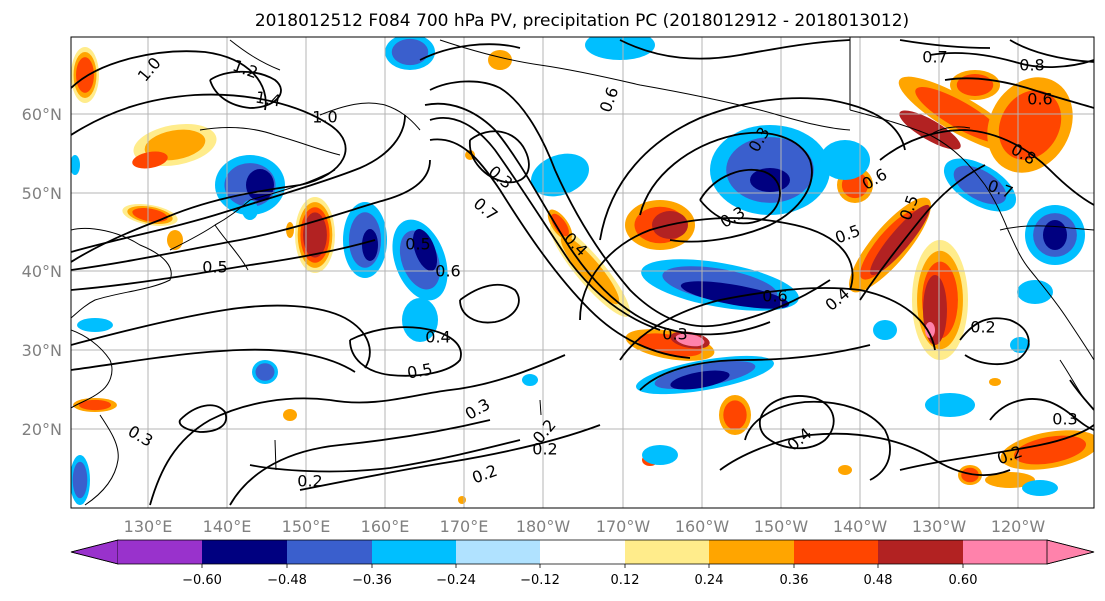 The width and height of the screenshot is (1105, 601). I want to click on longitude-label: 140°E, so click(227, 526).